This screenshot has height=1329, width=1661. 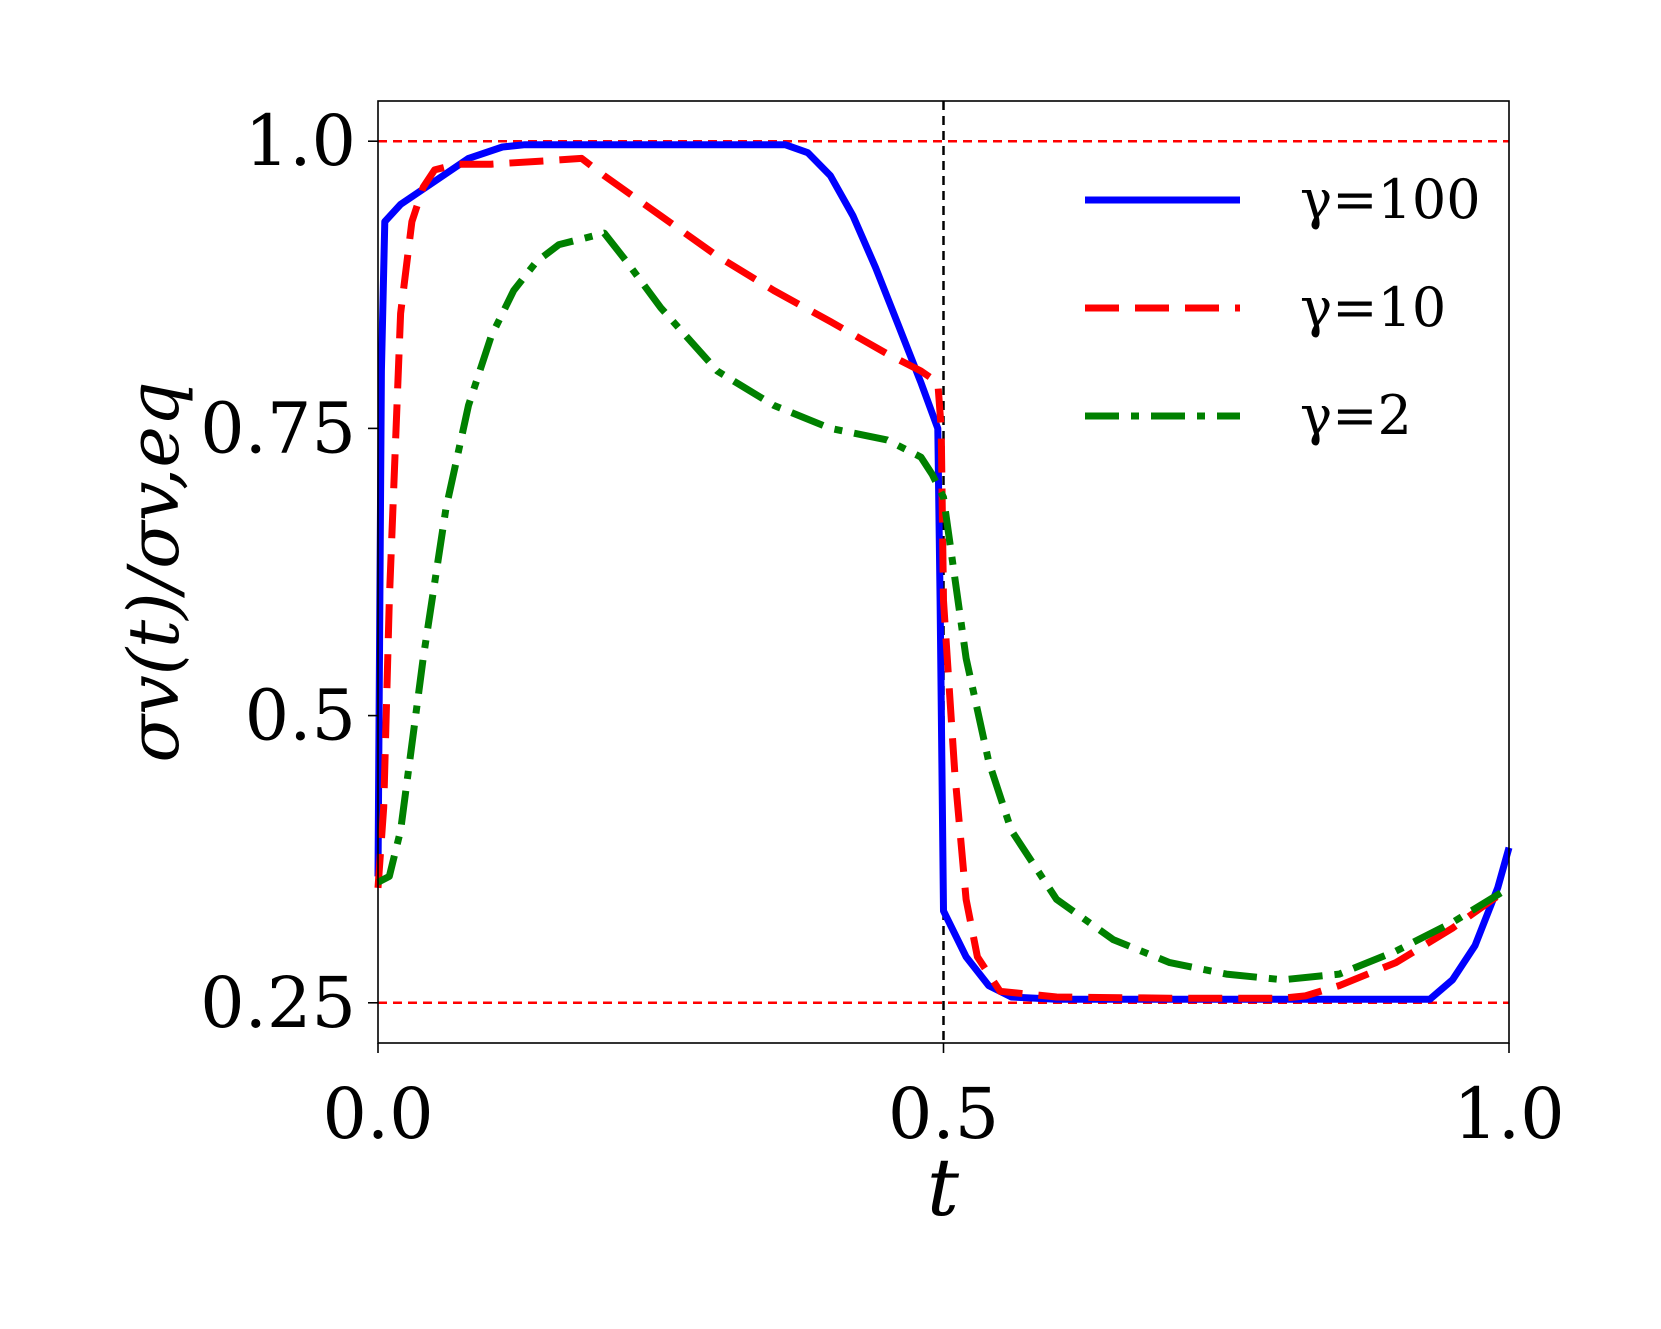 What do you see at coordinates (1390, 199) in the screenshot?
I see `legend-label-1: γ=100` at bounding box center [1390, 199].